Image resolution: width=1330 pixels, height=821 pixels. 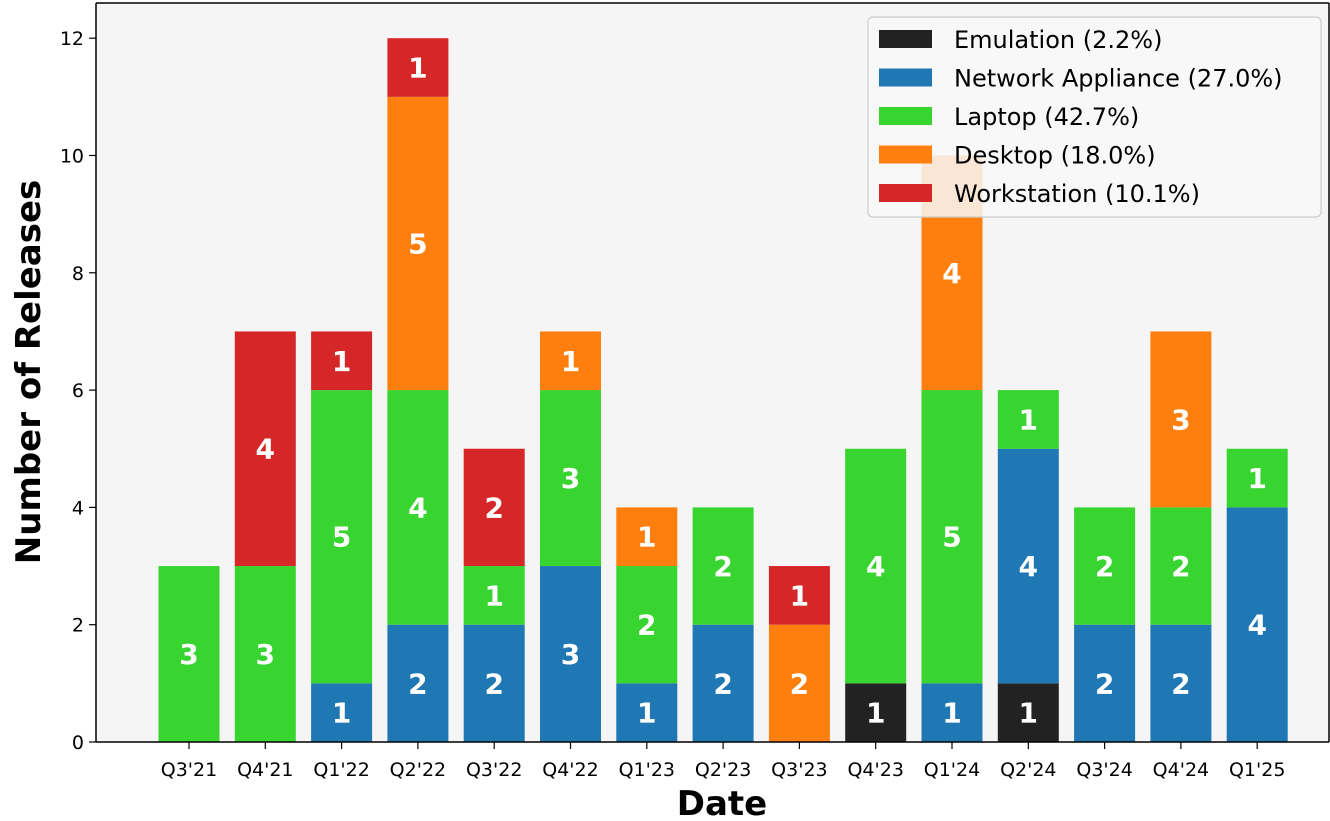 What do you see at coordinates (78, 508) in the screenshot?
I see `y-tick-label: 4` at bounding box center [78, 508].